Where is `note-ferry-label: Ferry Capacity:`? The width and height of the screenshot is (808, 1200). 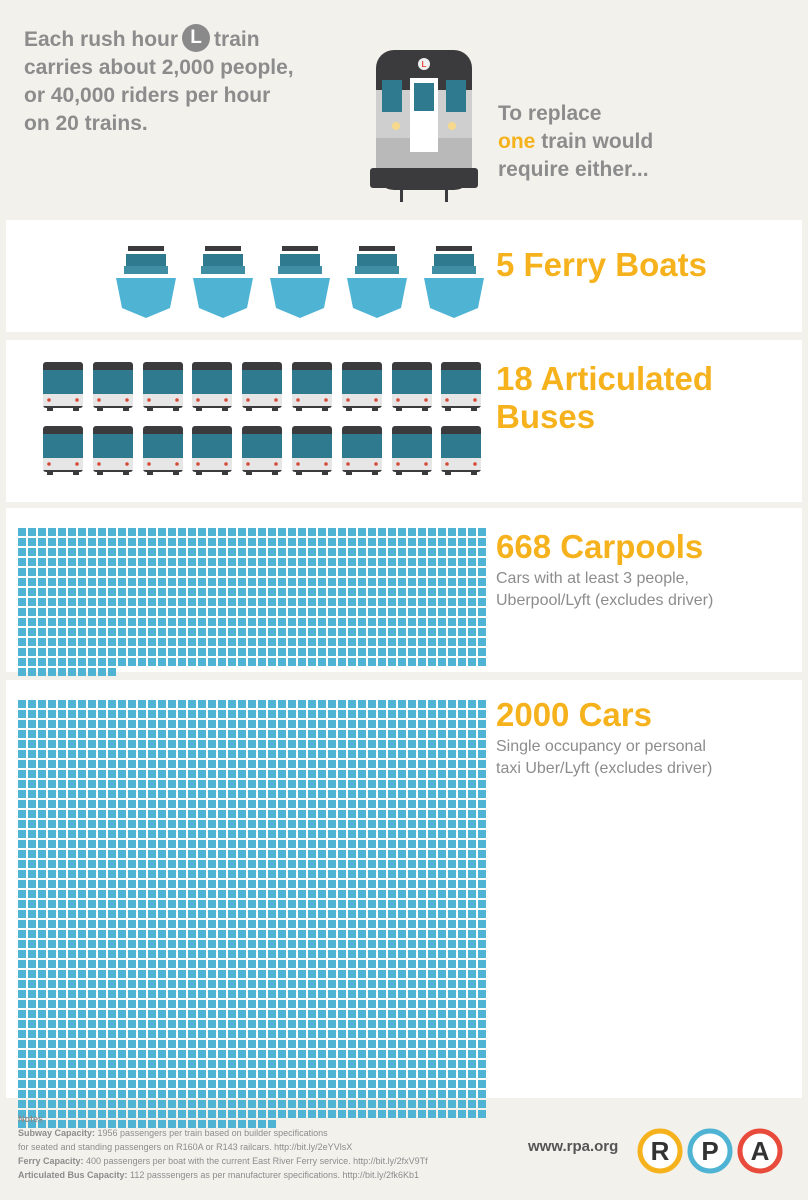
note-ferry-label: Ferry Capacity: is located at coordinates (51, 1161).